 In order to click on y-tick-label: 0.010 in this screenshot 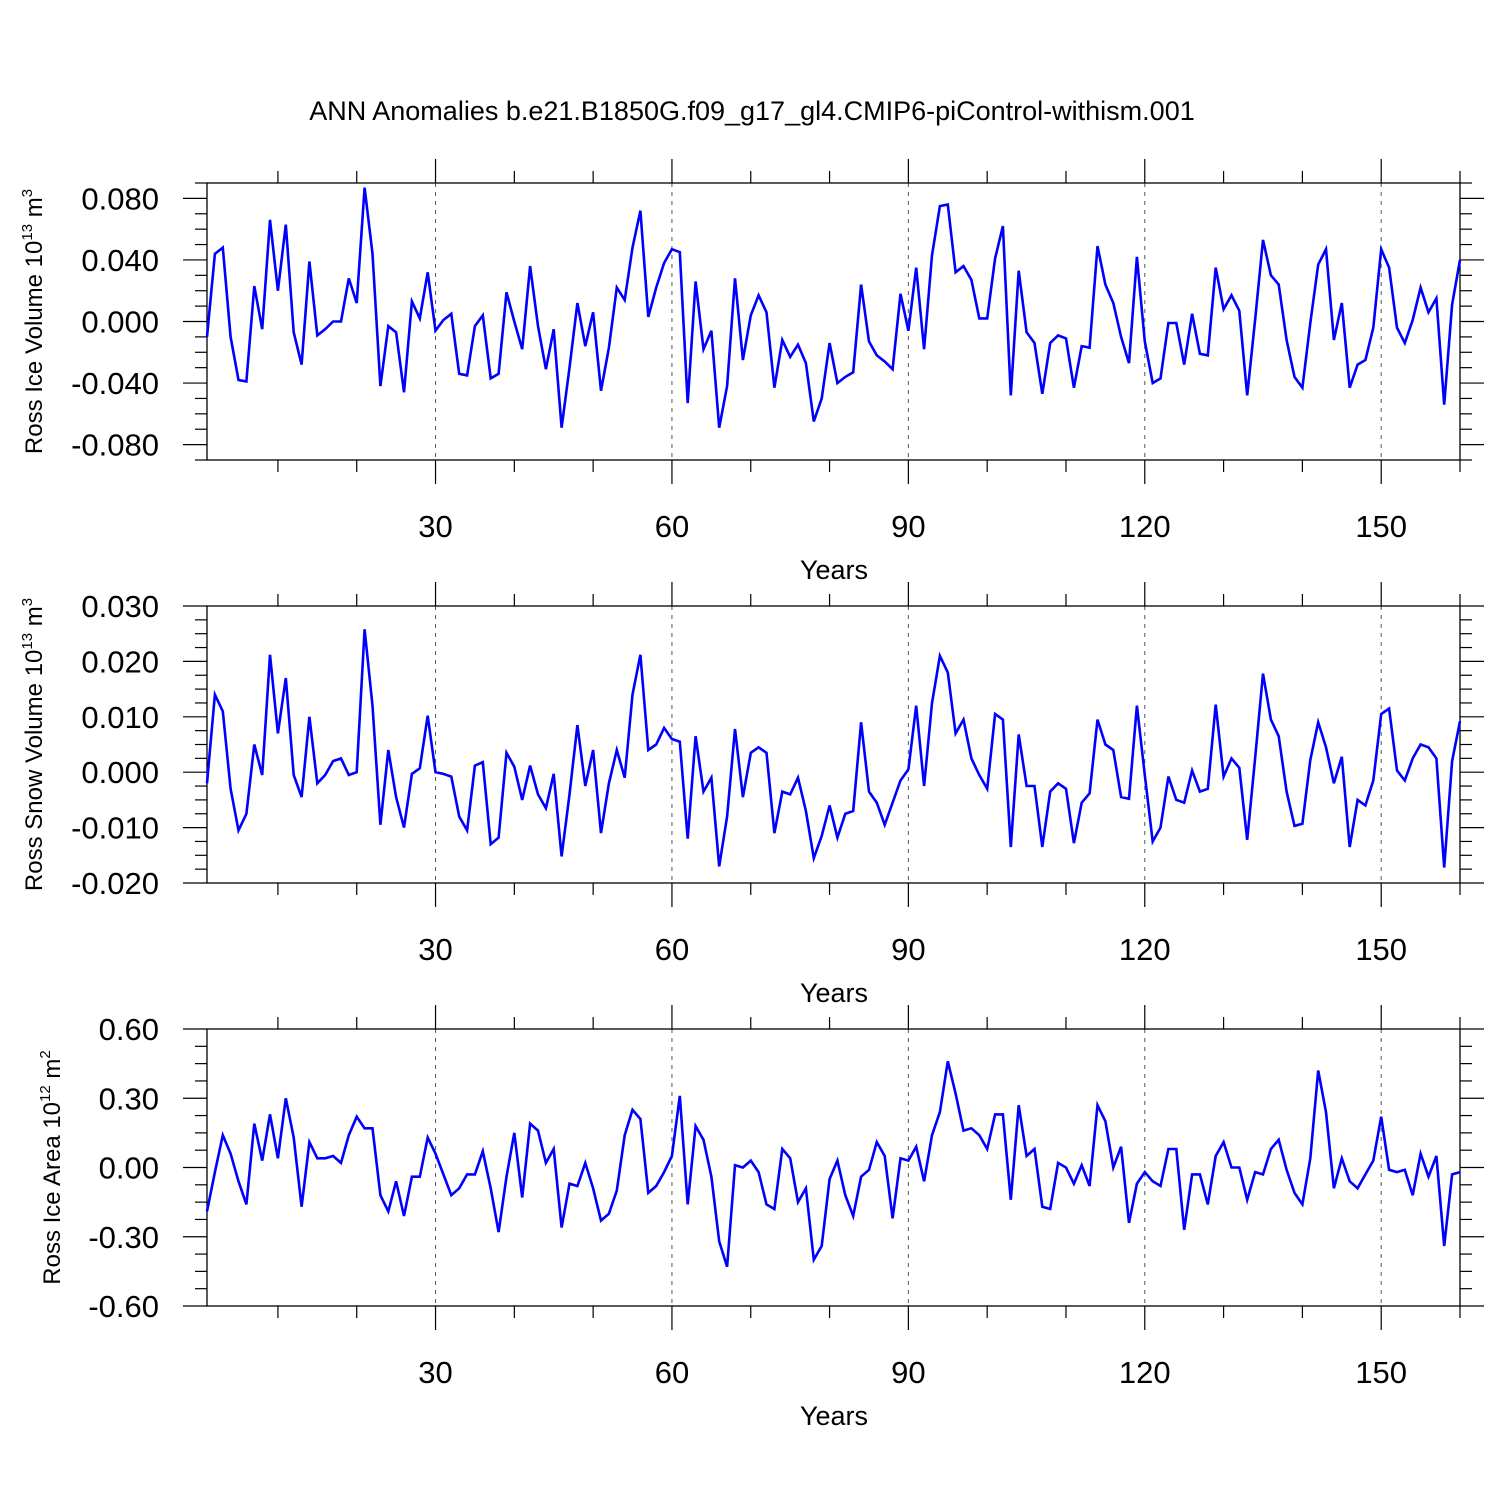, I will do `click(120, 717)`.